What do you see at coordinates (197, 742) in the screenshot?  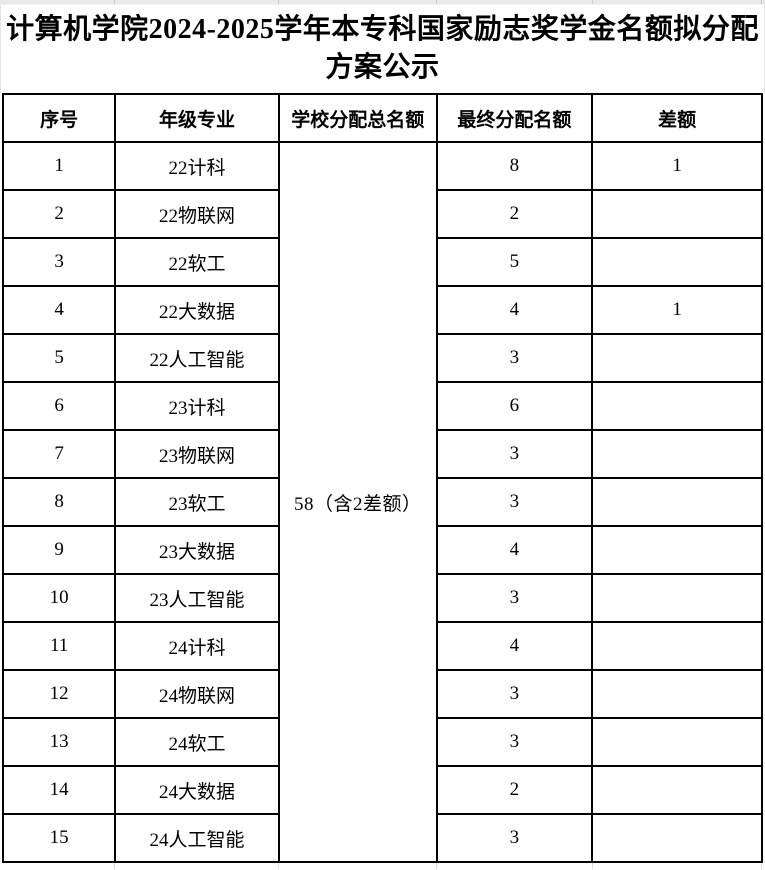 I see `major-cell: 24软工` at bounding box center [197, 742].